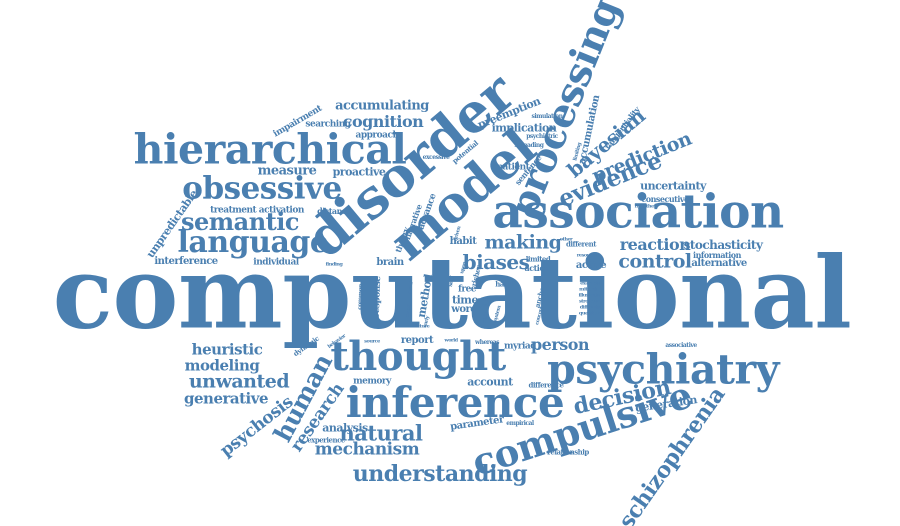 This screenshot has height=526, width=900. What do you see at coordinates (372, 381) in the screenshot?
I see `word-memory: memory` at bounding box center [372, 381].